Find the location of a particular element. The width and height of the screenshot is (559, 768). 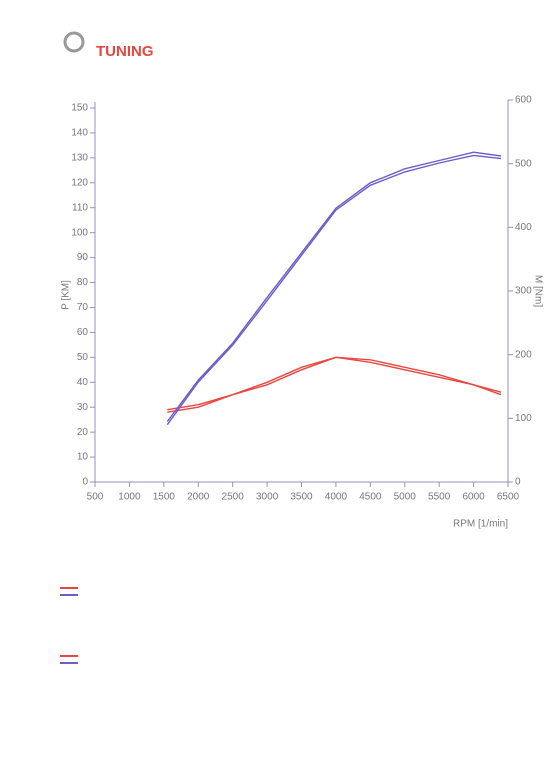

y-tick-label: 90 is located at coordinates (83, 257).